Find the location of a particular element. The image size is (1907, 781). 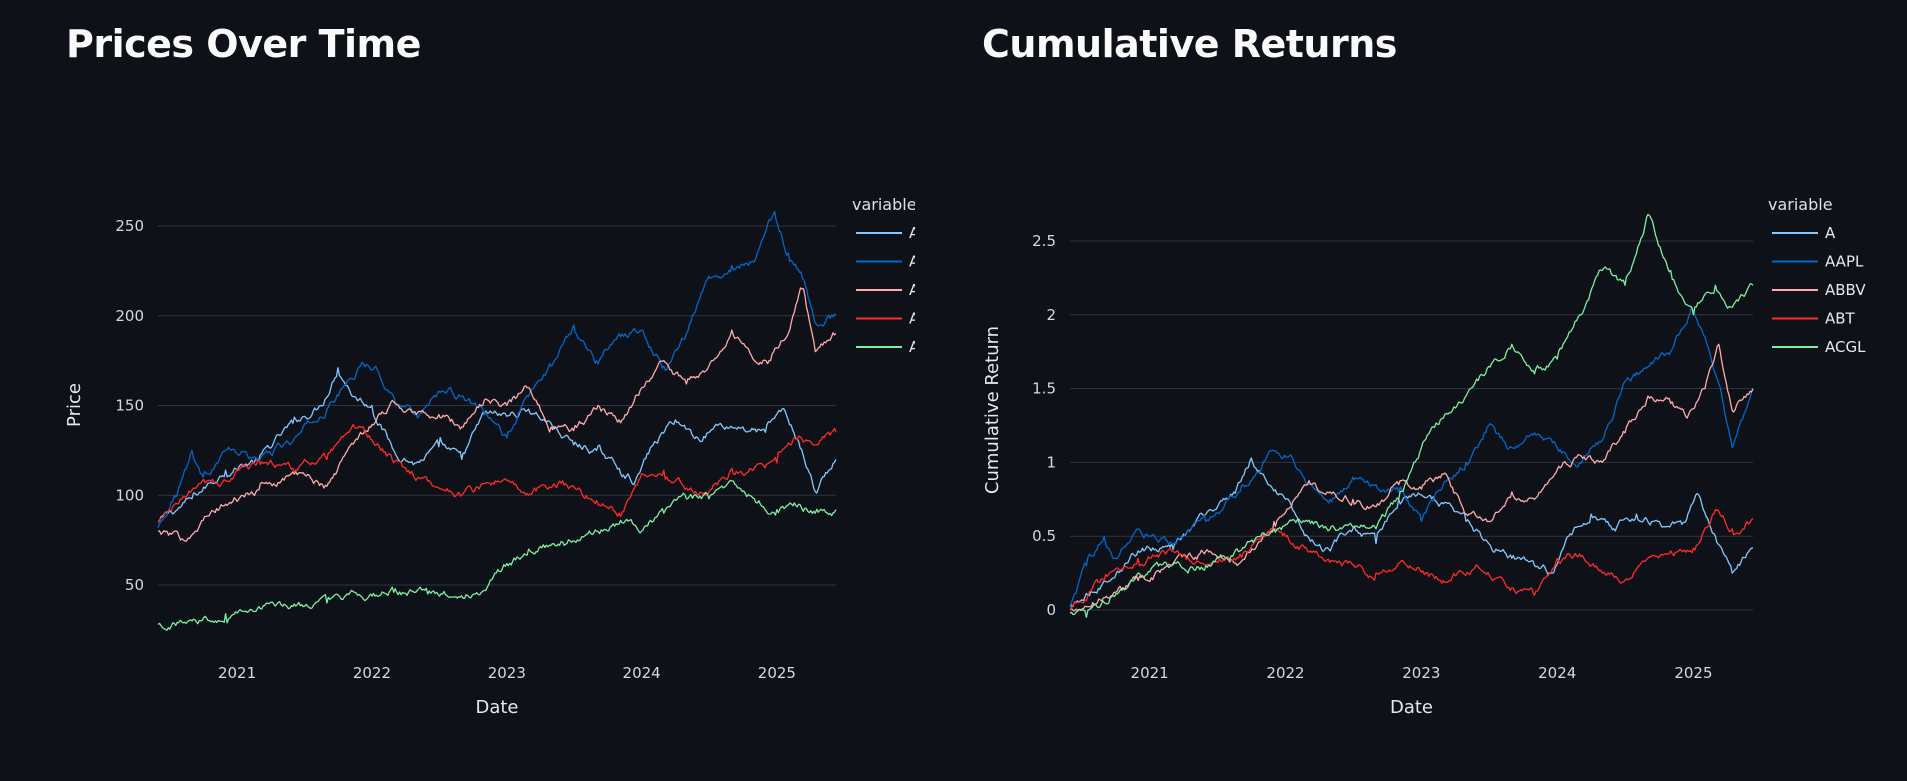

chart-title-prices: Prices Over Time is located at coordinates (243, 44).